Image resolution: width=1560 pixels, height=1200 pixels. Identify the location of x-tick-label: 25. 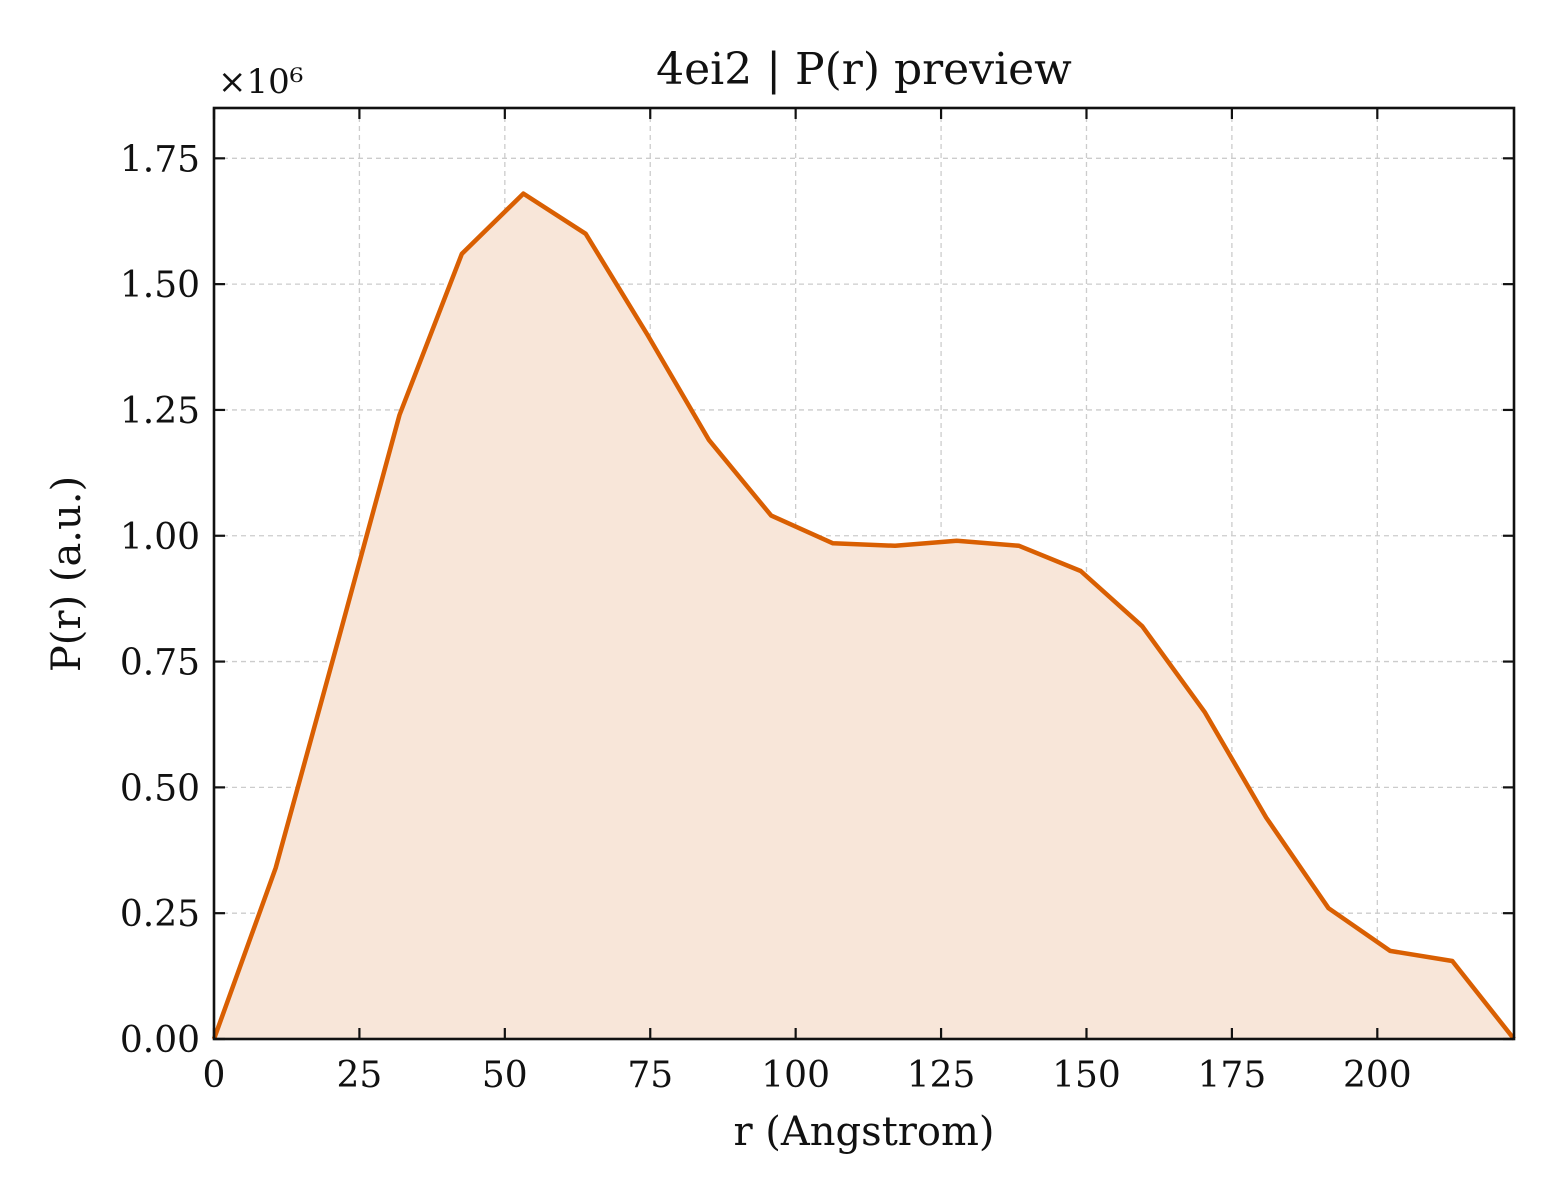
(360, 1075).